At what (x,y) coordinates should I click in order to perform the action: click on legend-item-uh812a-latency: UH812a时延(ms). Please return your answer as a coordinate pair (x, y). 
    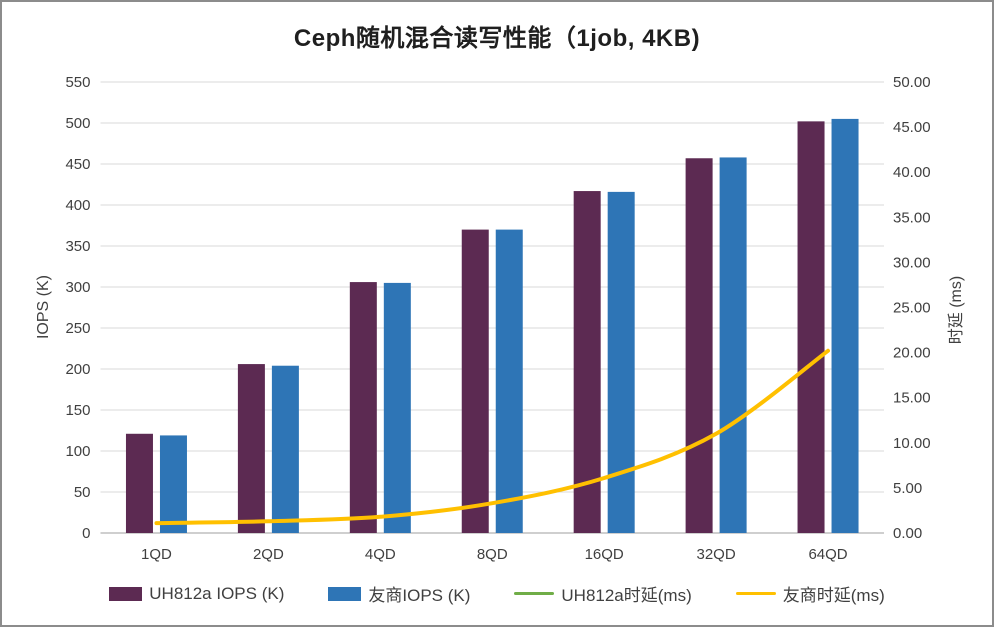
    Looking at the image, I should click on (603, 593).